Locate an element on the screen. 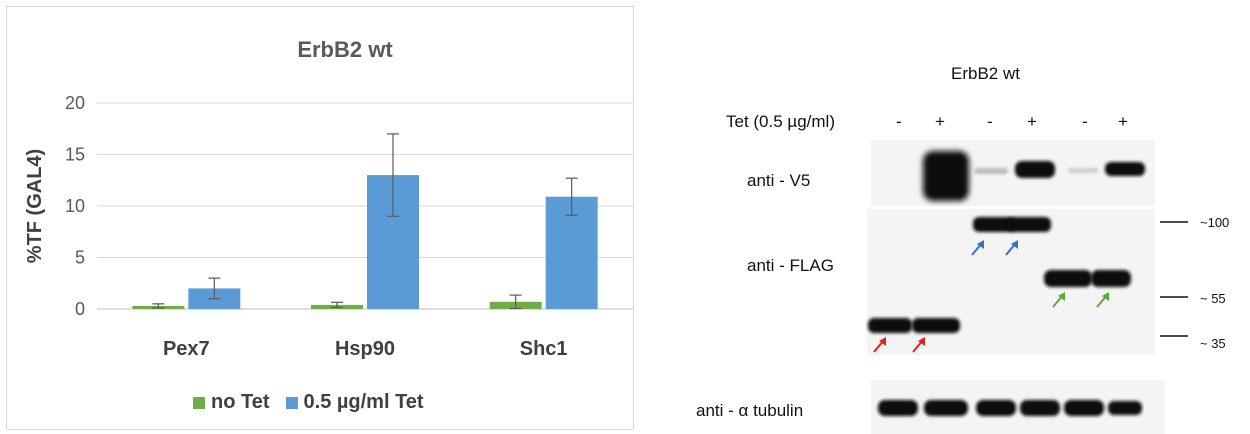  band-tubulin-lane1 is located at coordinates (898, 408).